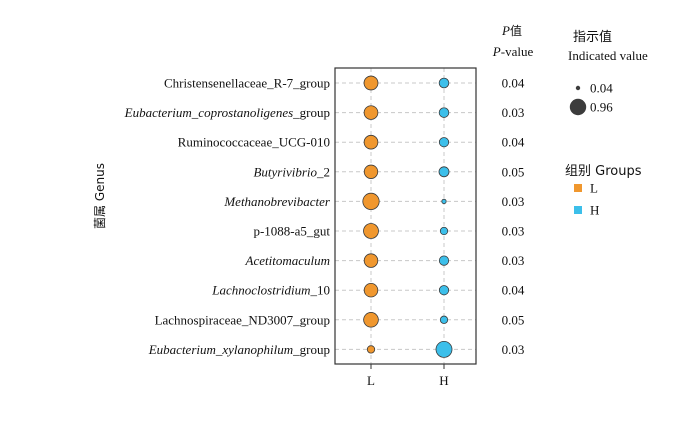 Image resolution: width=700 pixels, height=423 pixels. I want to click on size-legend-title-cn: 指示值, so click(592, 37).